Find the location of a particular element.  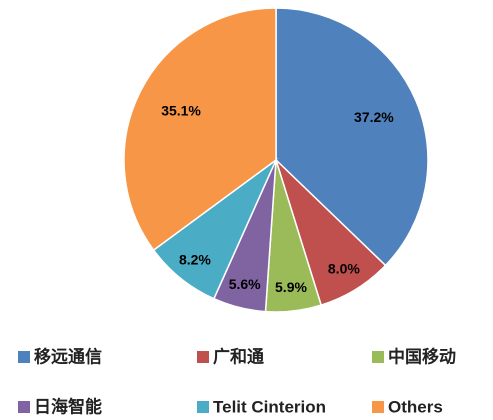

data-label: 8.2% is located at coordinates (195, 259).